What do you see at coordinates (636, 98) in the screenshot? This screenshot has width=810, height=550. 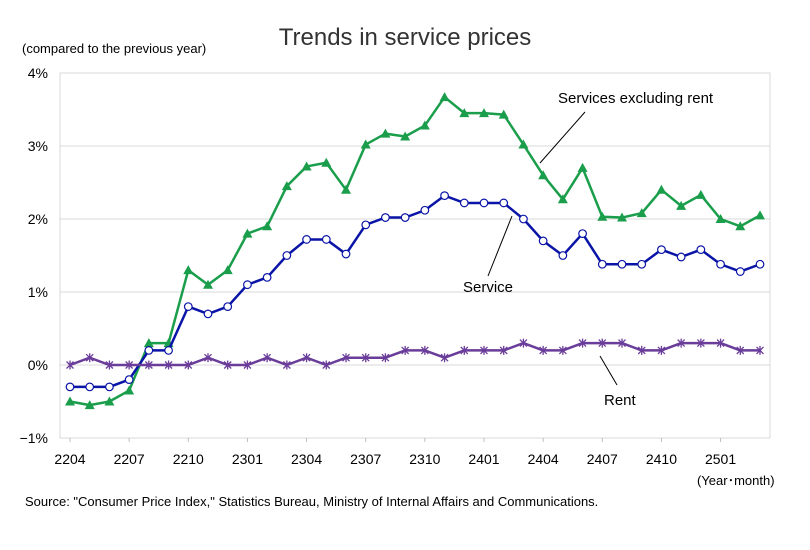 I see `annotation-services-excluding-rent: Services excluding rent` at bounding box center [636, 98].